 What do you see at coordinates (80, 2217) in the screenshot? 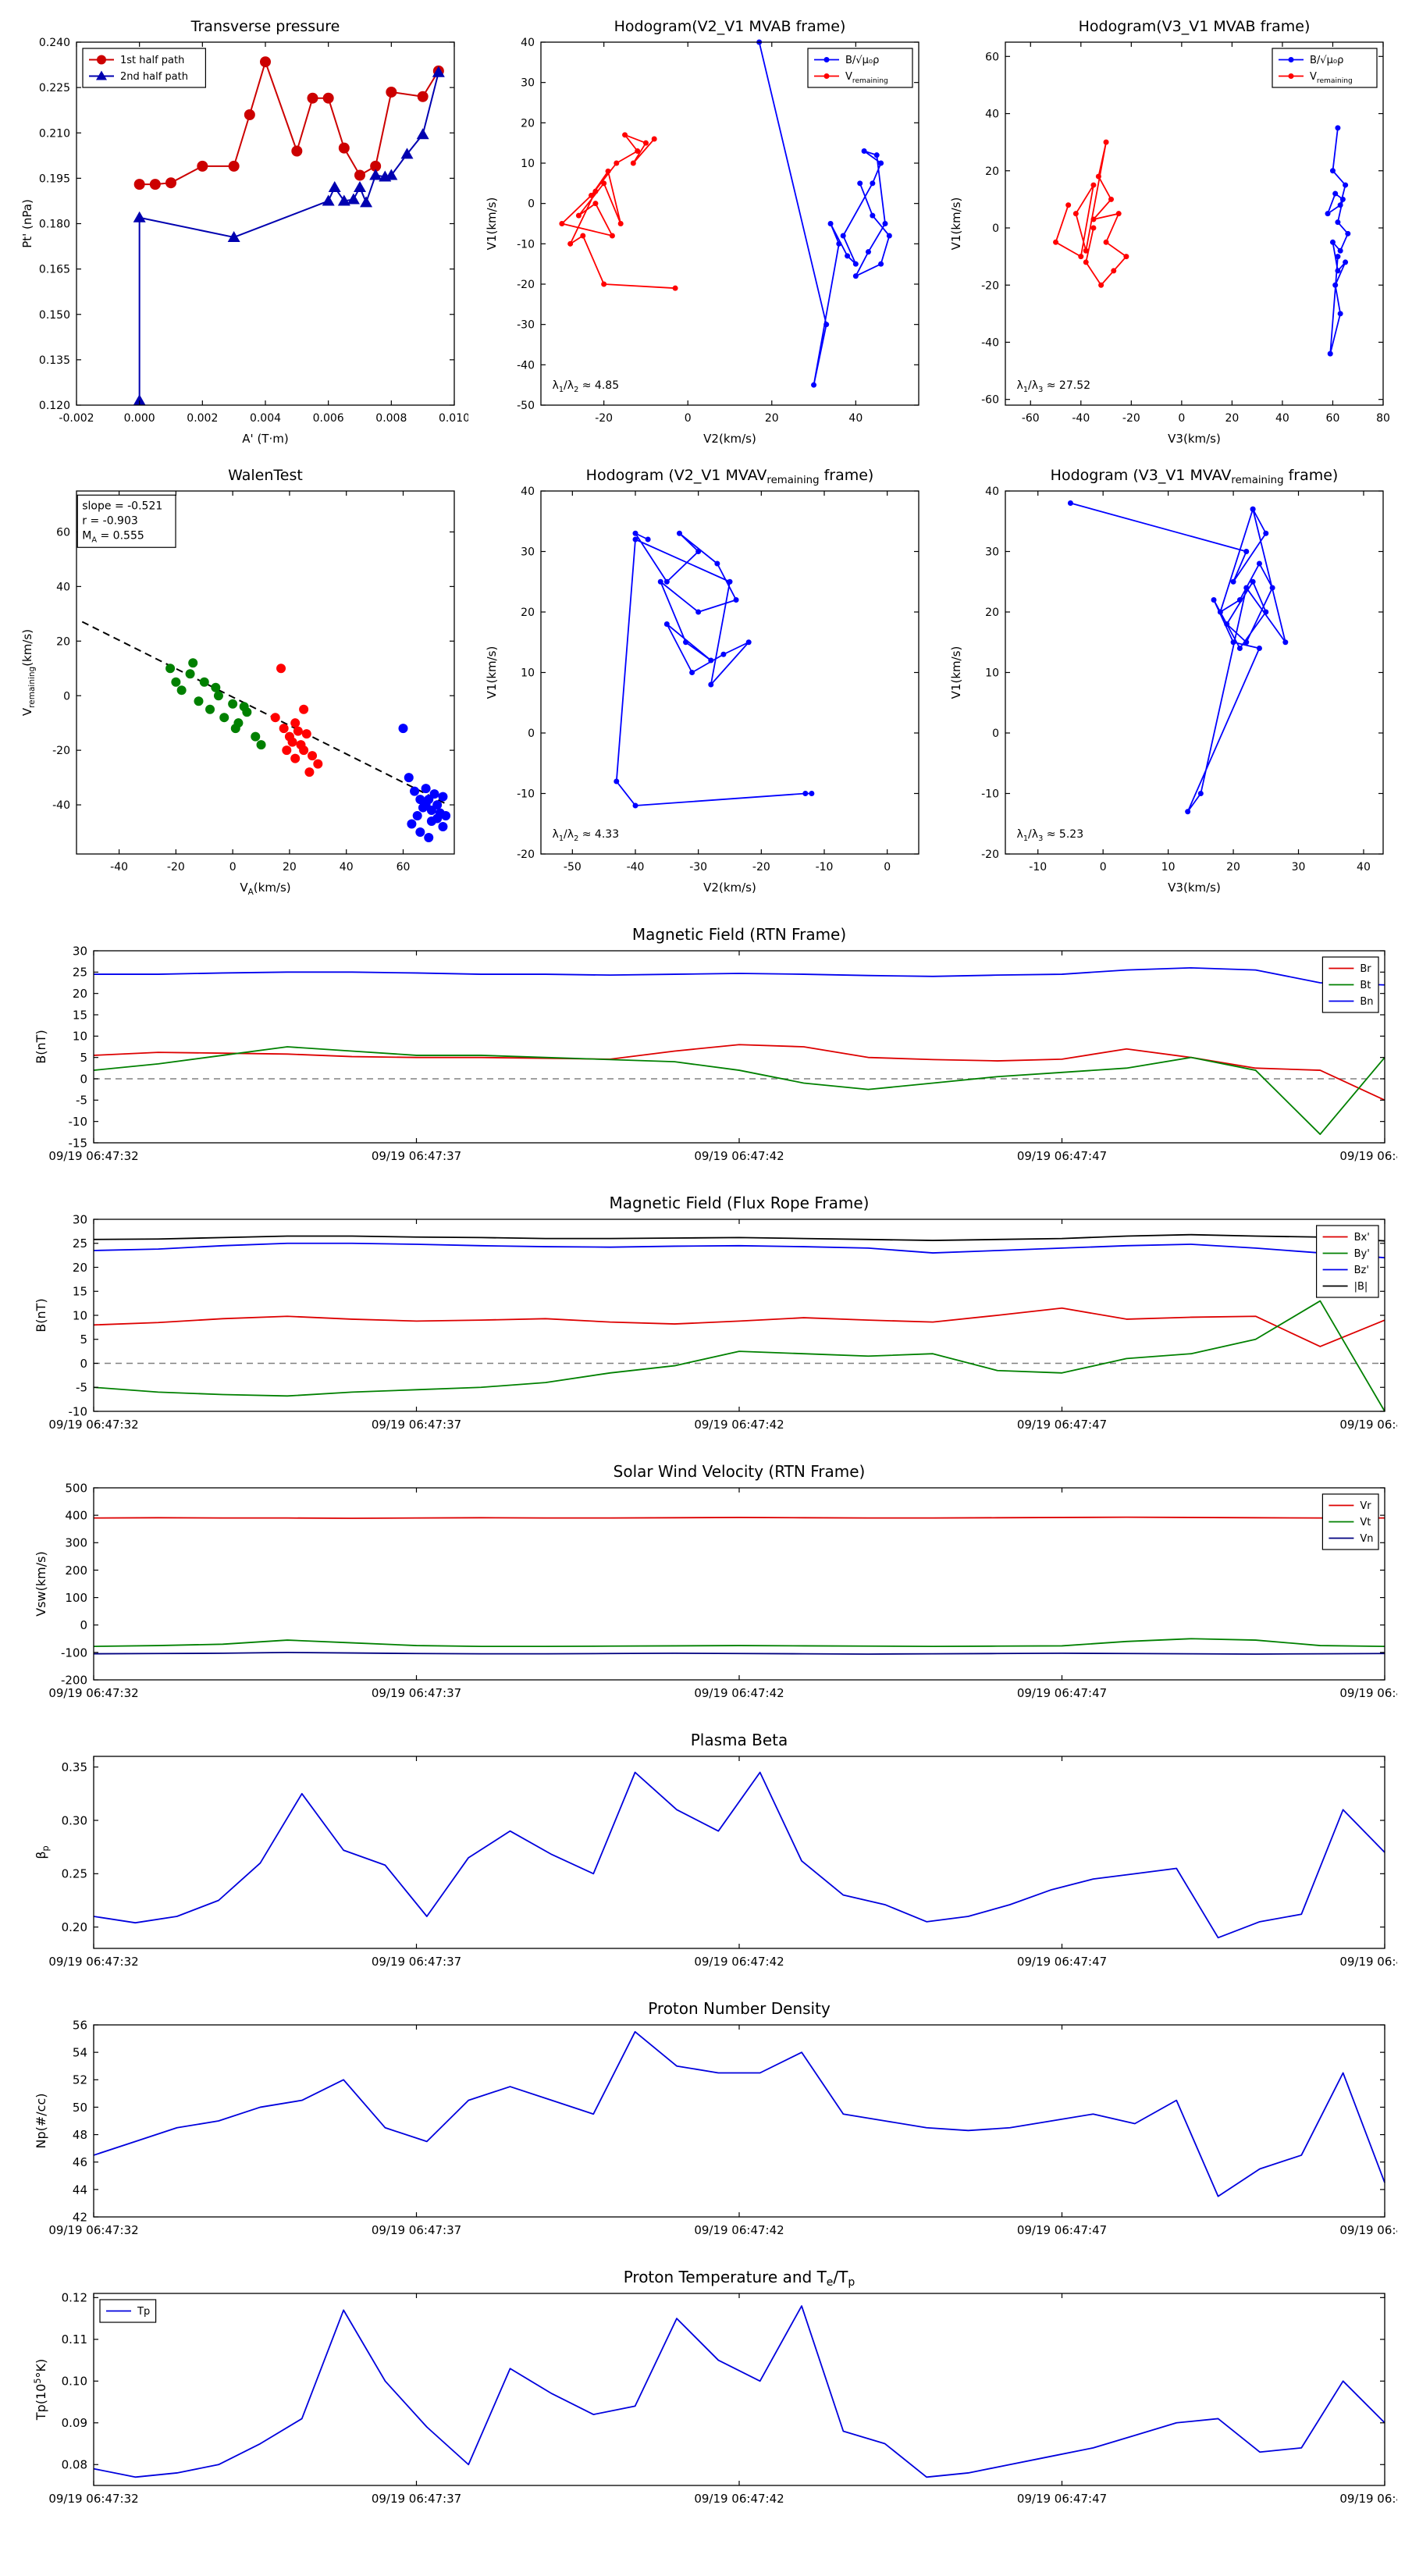
I see `svg-text: 42` at bounding box center [80, 2217].